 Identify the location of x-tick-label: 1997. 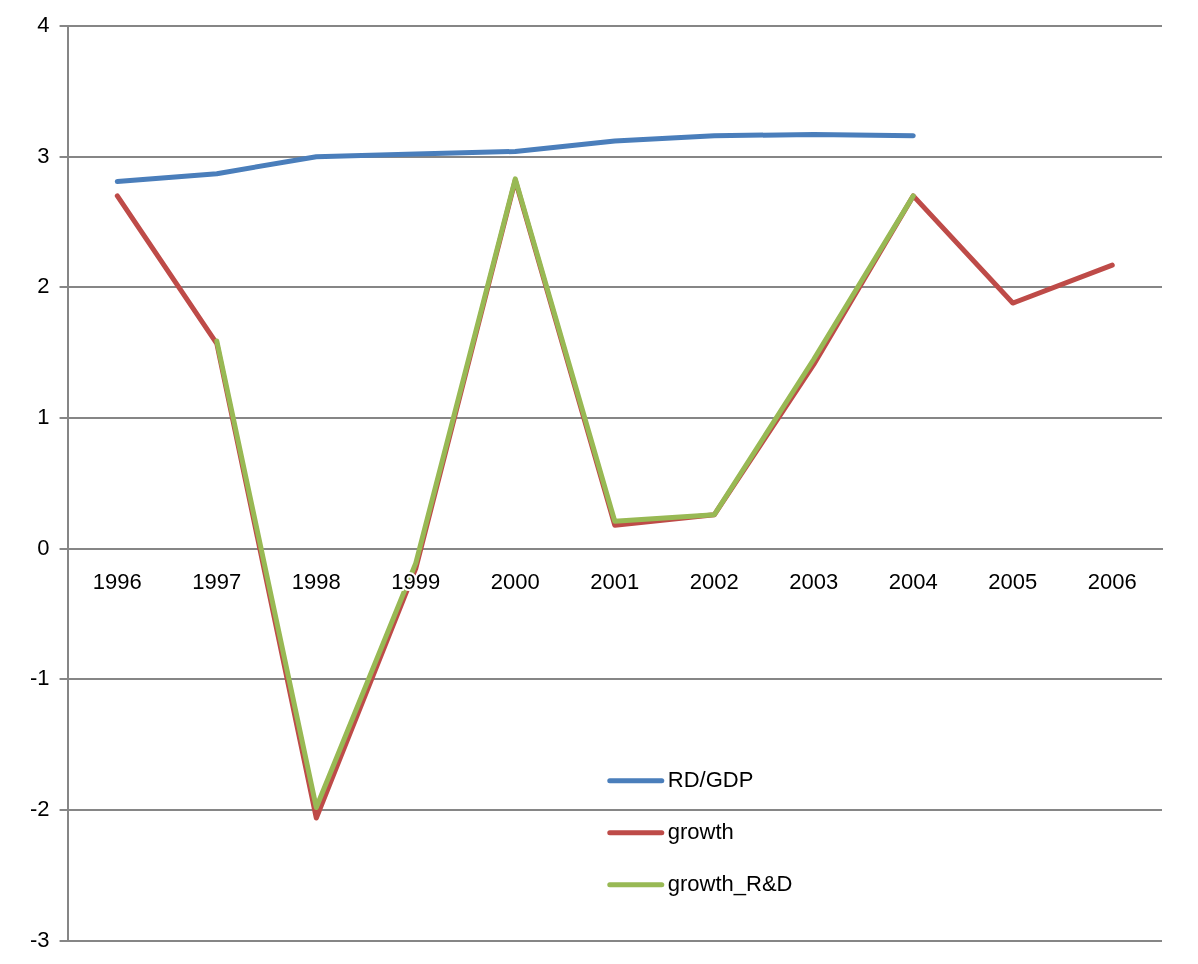
(217, 581).